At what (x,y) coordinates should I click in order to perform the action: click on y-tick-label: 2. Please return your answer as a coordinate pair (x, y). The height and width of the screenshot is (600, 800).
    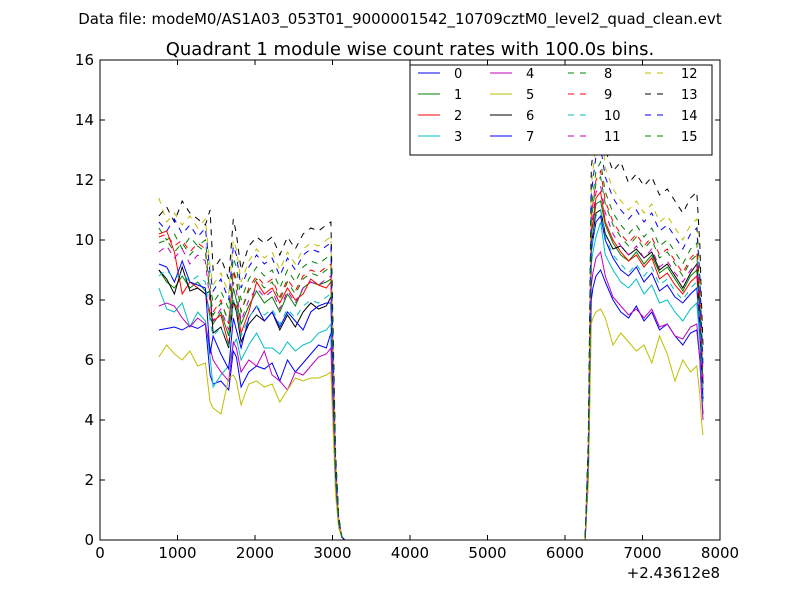
    Looking at the image, I should click on (89, 480).